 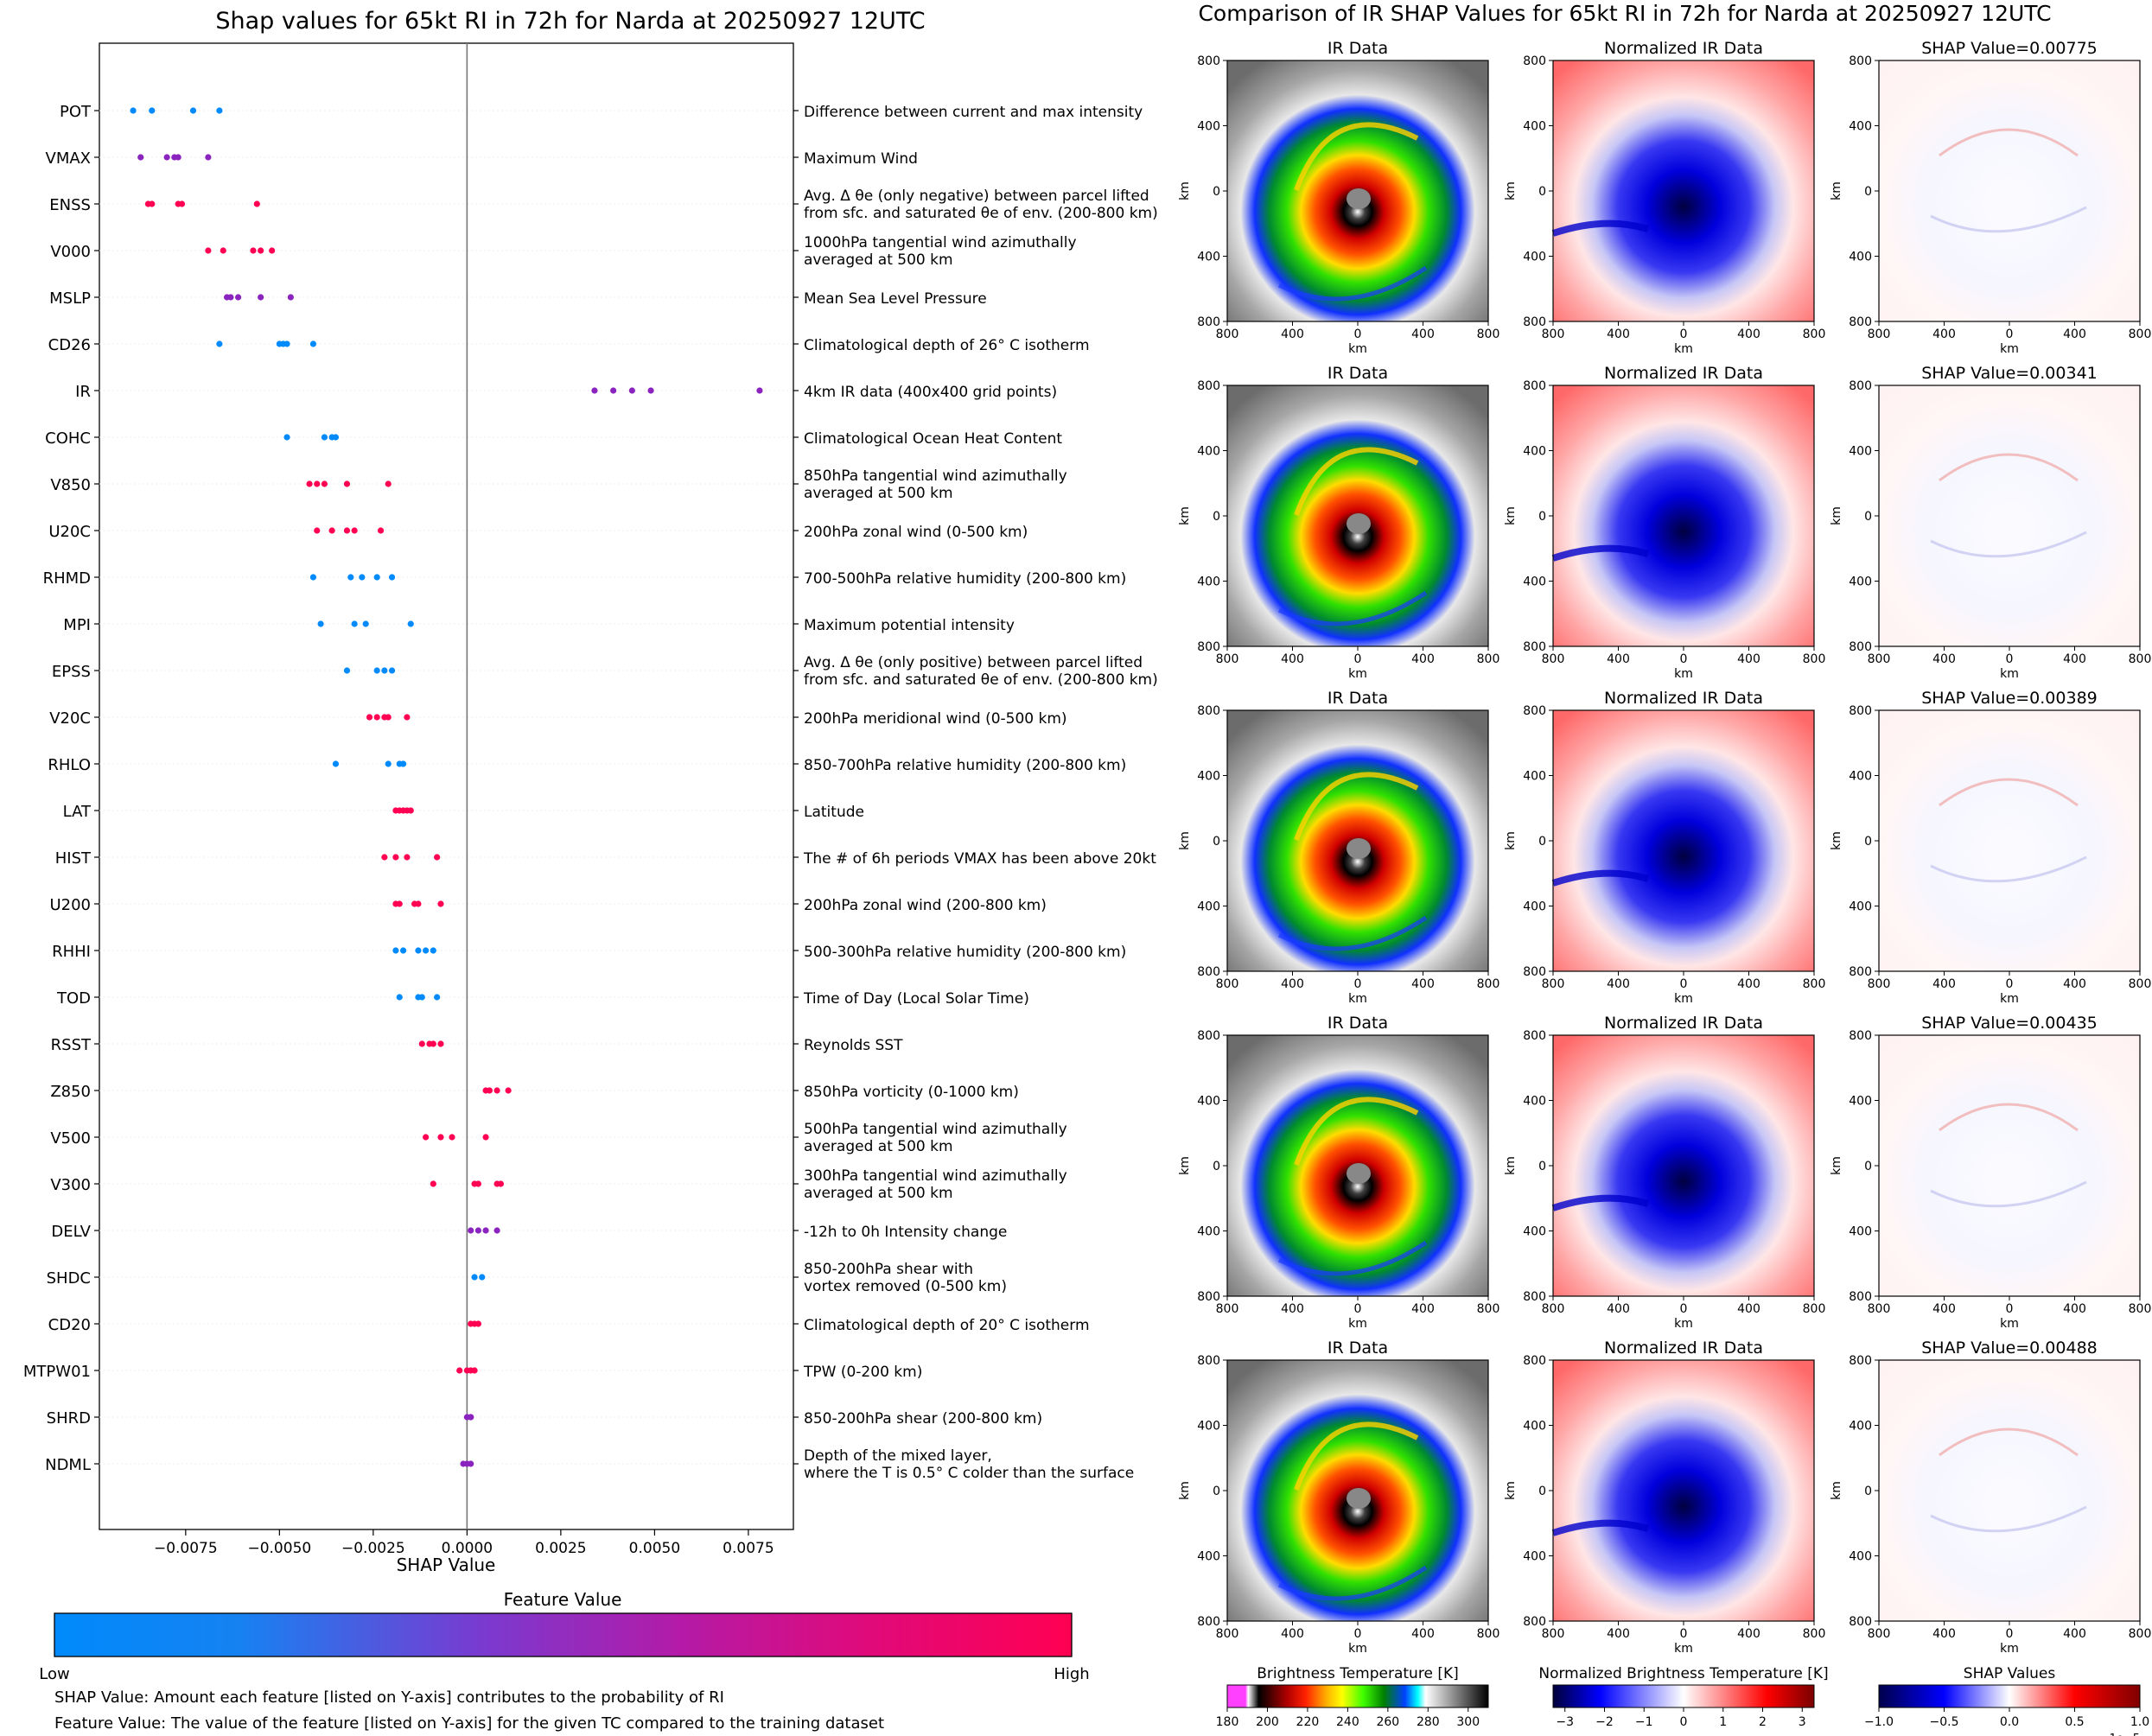 What do you see at coordinates (77, 625) in the screenshot?
I see `feature-name-label: MPI` at bounding box center [77, 625].